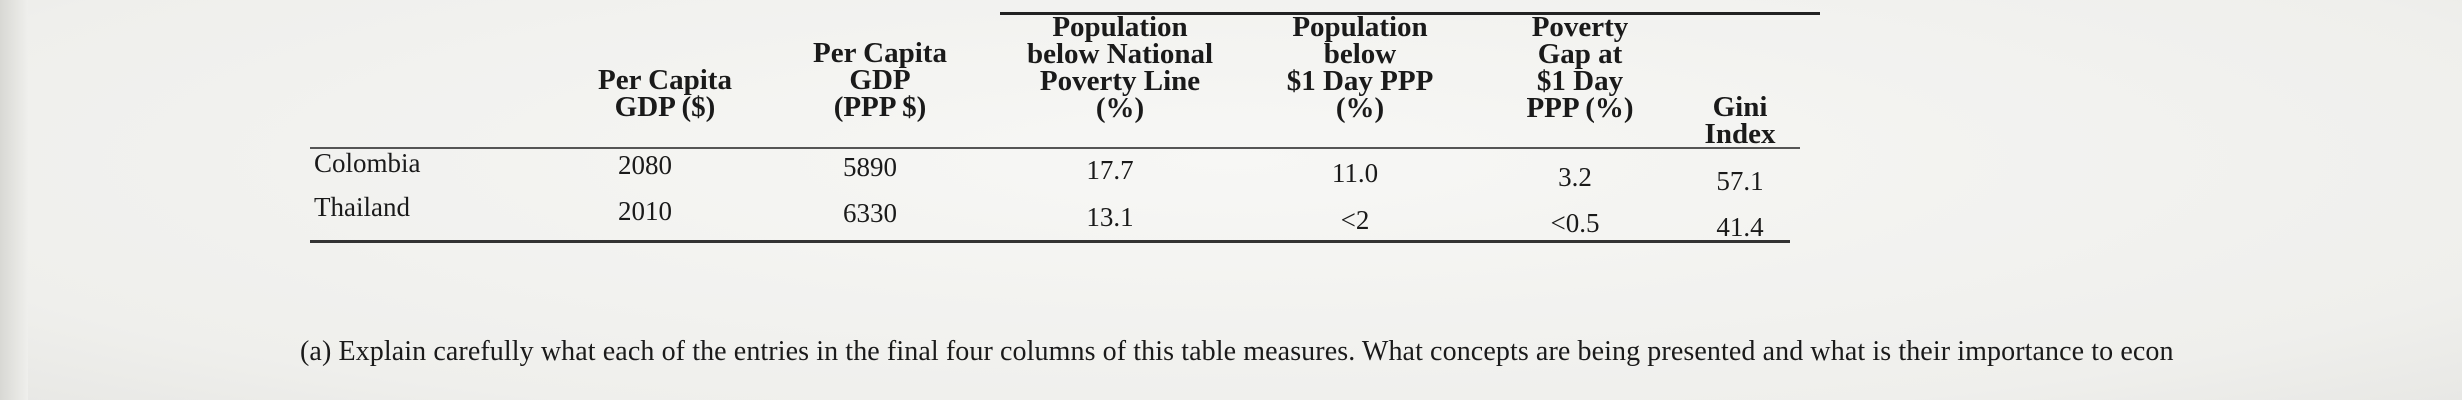 The image size is (2462, 400). I want to click on row-label-thailand: Thailand, so click(362, 207).